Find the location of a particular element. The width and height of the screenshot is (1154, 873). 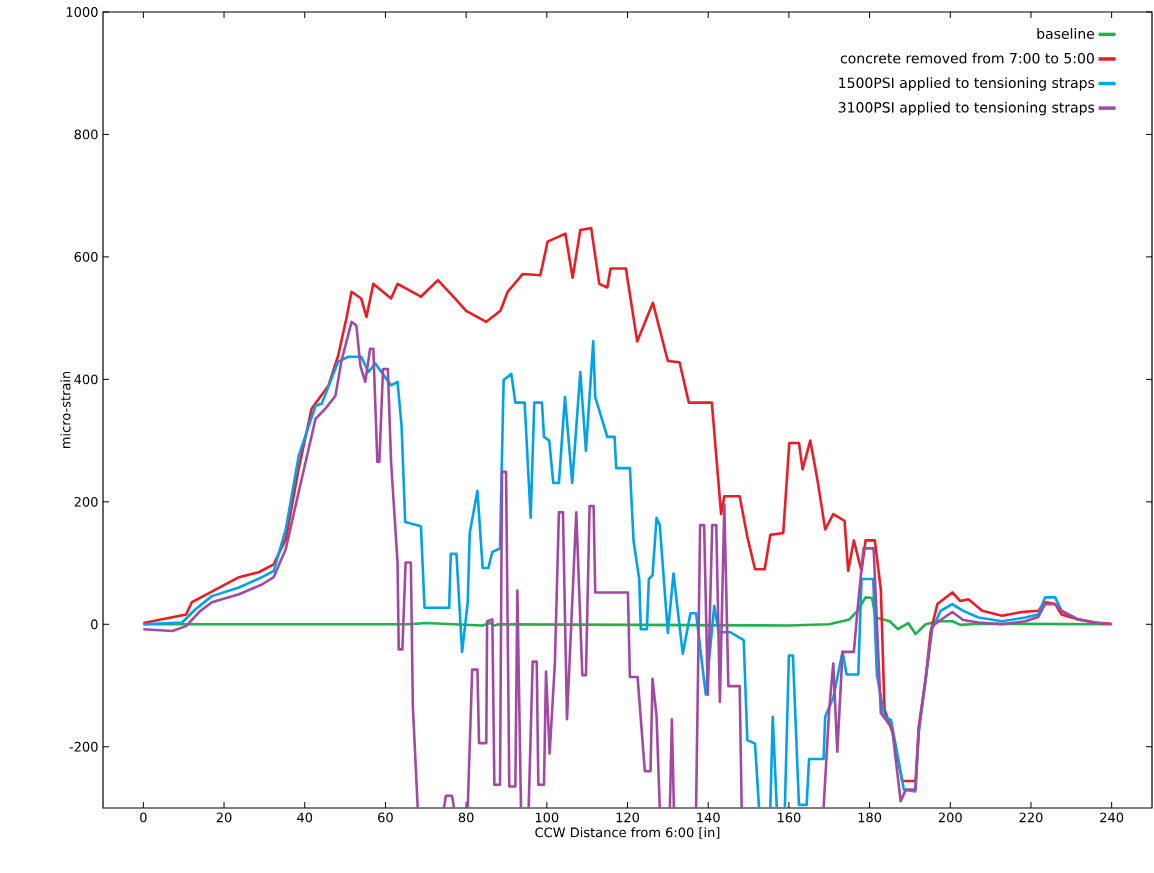

x-tick-label: 80 is located at coordinates (466, 817).